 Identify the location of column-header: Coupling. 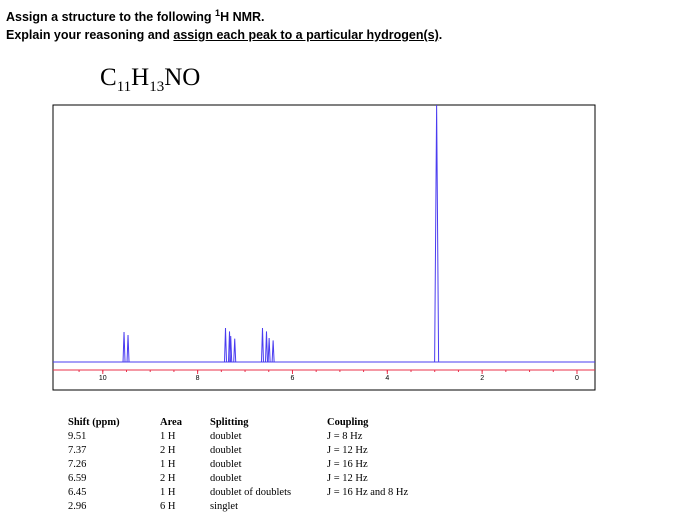
(348, 422).